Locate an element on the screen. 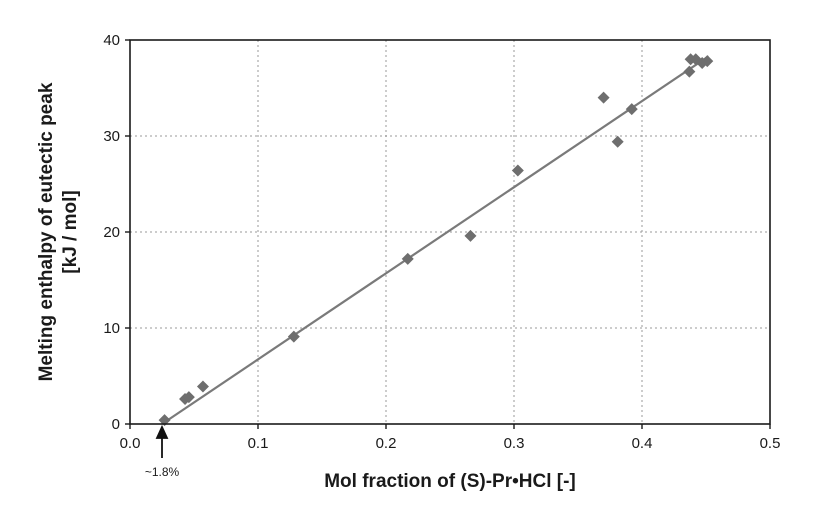 The image size is (820, 516). x-tick-label: 0.5 is located at coordinates (770, 443).